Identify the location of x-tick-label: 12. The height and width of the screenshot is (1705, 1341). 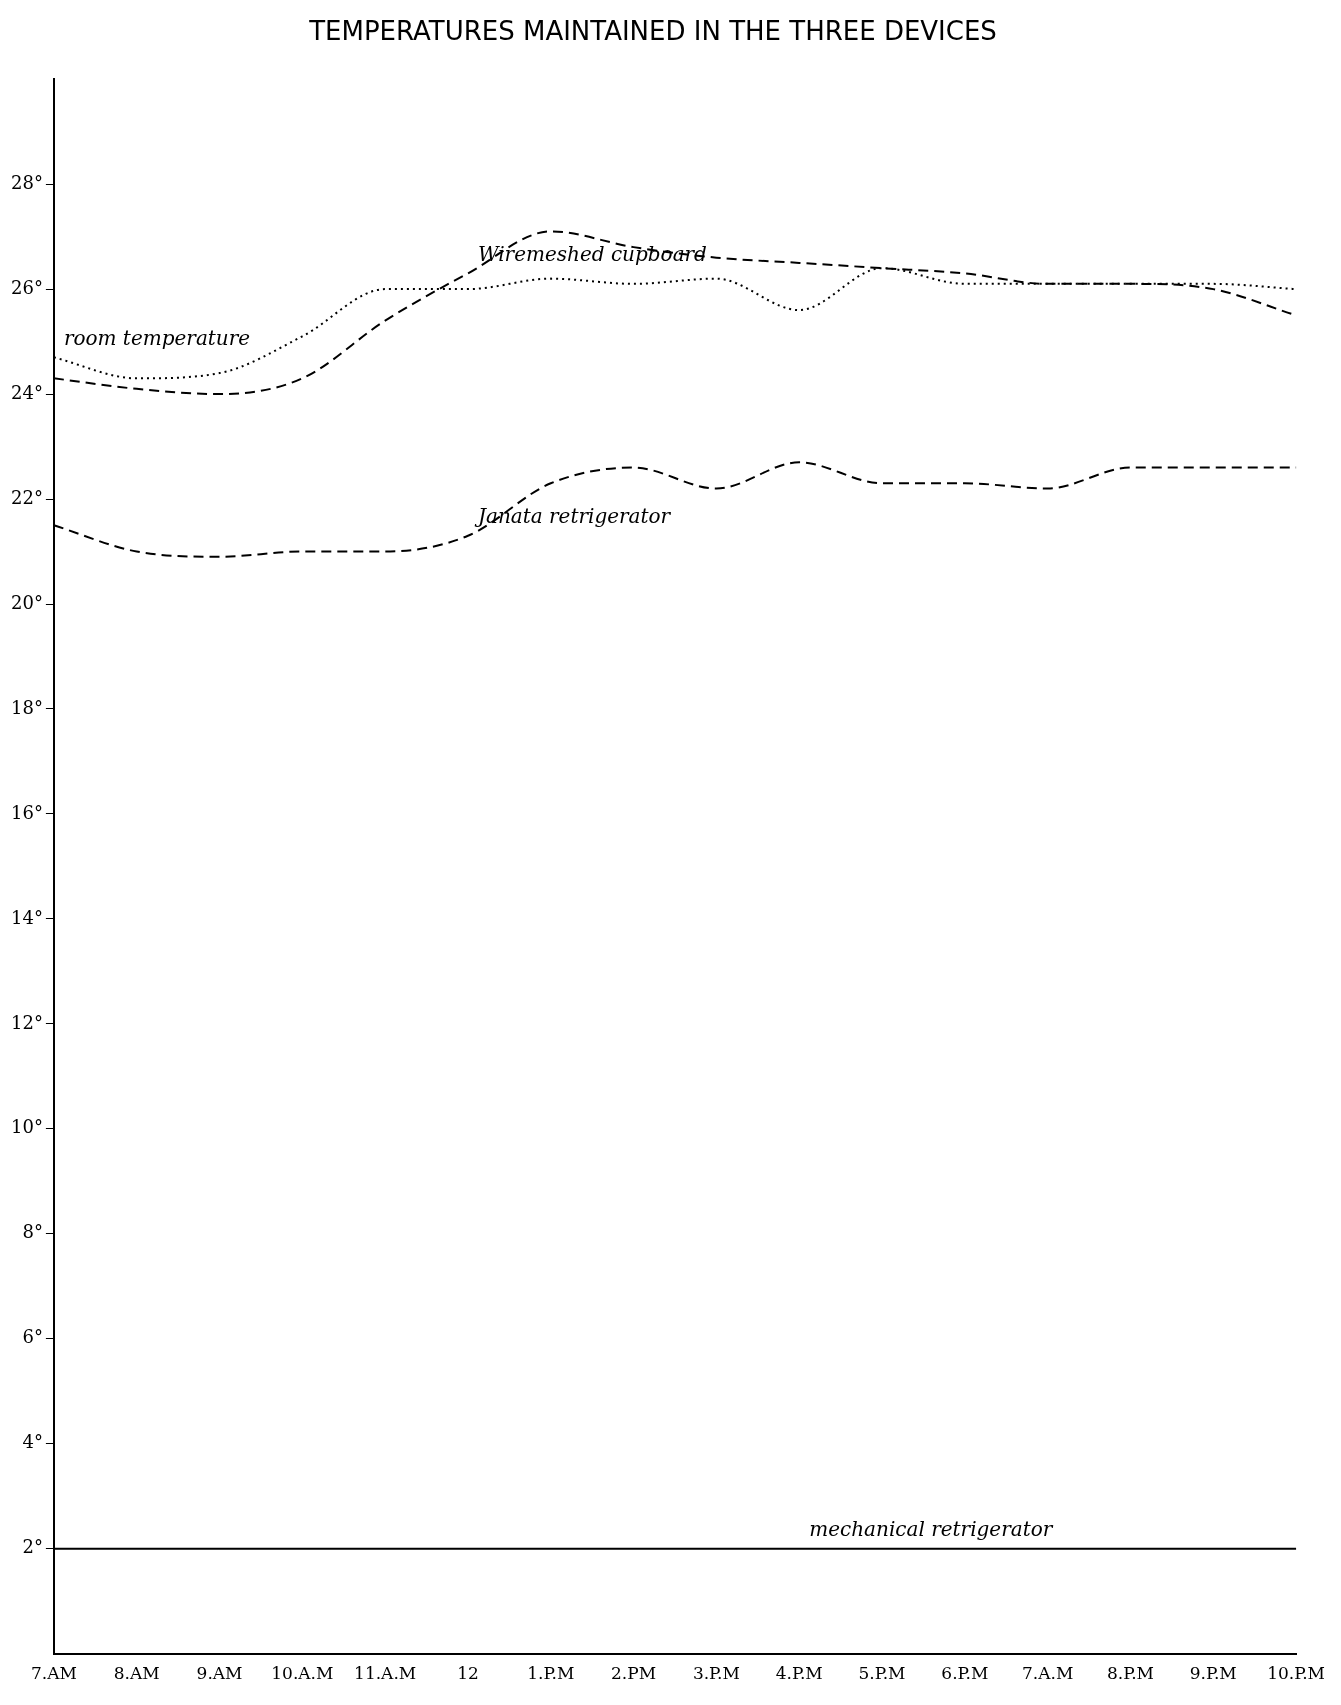
(468, 1673).